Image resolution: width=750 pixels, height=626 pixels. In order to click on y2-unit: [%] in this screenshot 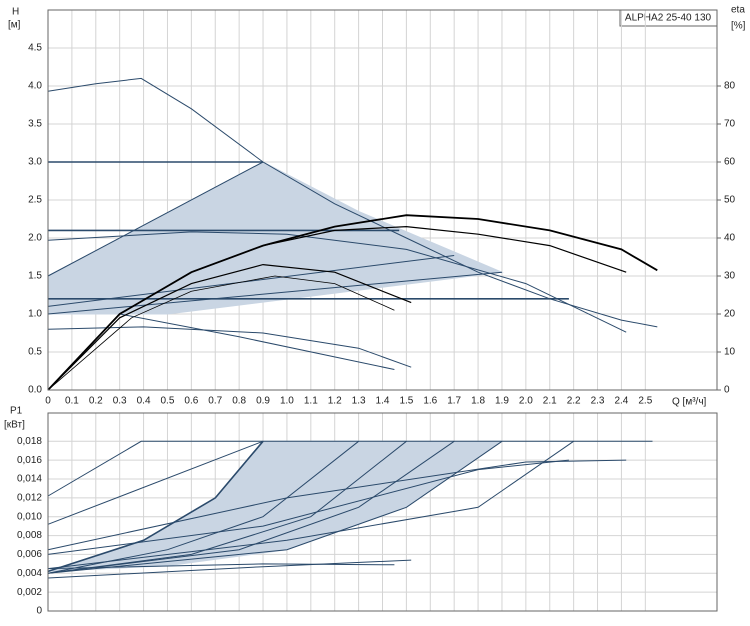, I will do `click(738, 26)`.